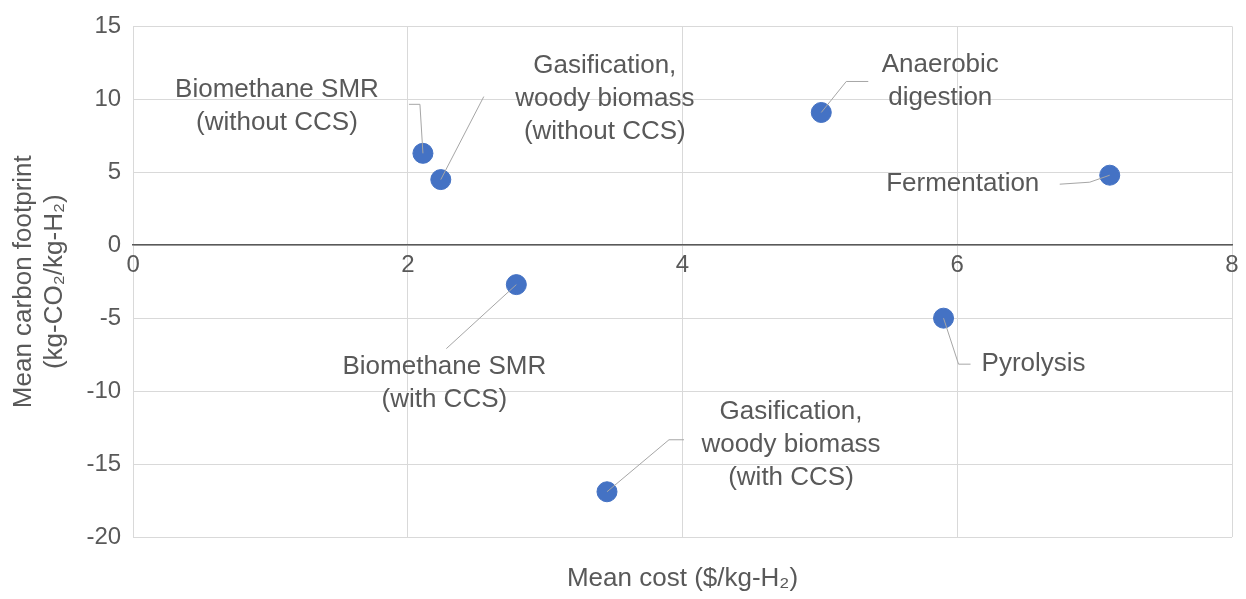 The image size is (1246, 599). Describe the element at coordinates (114, 243) in the screenshot. I see `y-tick-label: 0` at that location.